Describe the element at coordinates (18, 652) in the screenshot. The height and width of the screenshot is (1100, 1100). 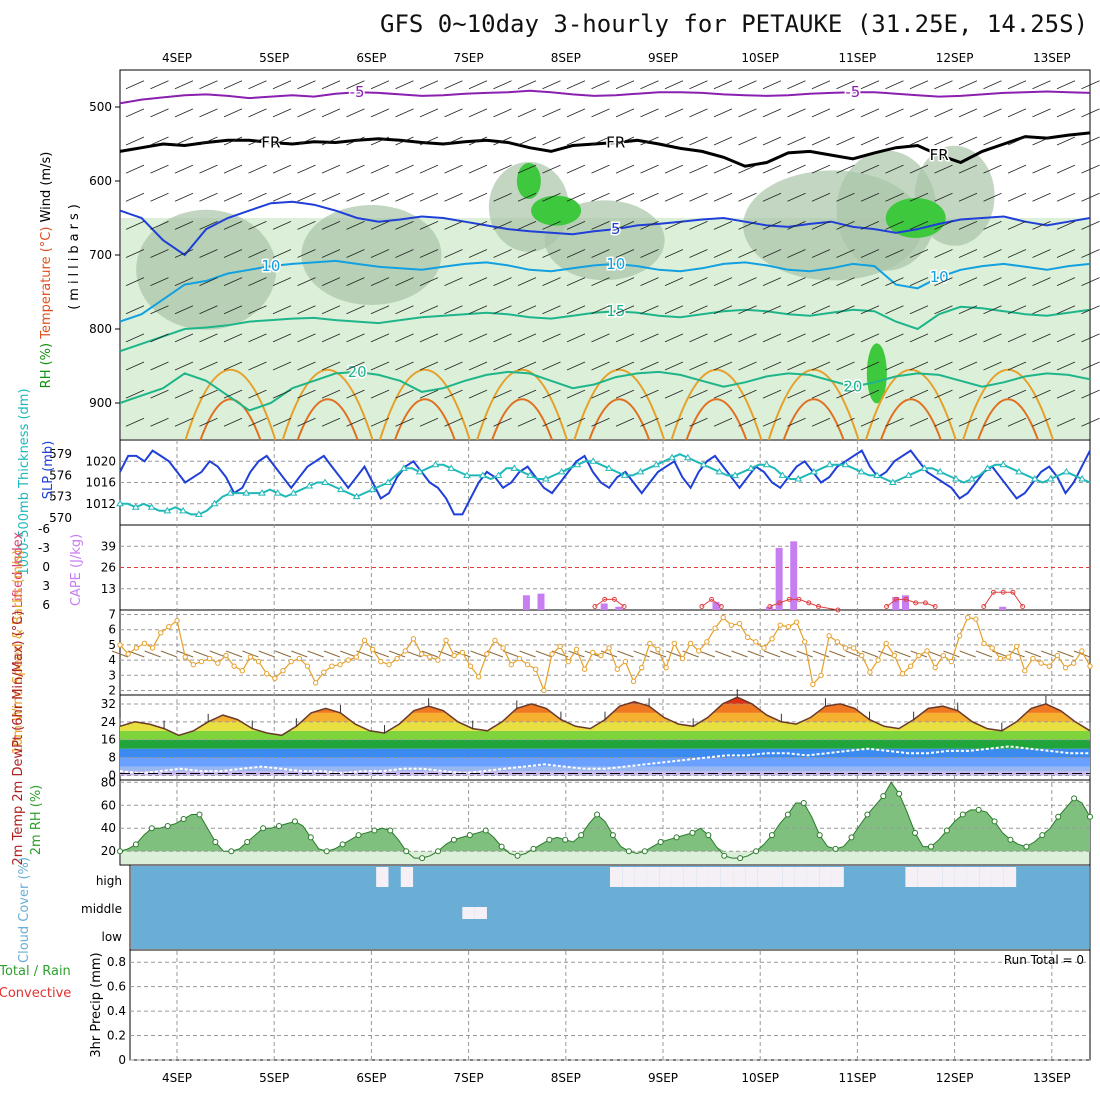
I see `wind-ylabel: 10m Wind Speed & Barbs (m/s)` at that location.